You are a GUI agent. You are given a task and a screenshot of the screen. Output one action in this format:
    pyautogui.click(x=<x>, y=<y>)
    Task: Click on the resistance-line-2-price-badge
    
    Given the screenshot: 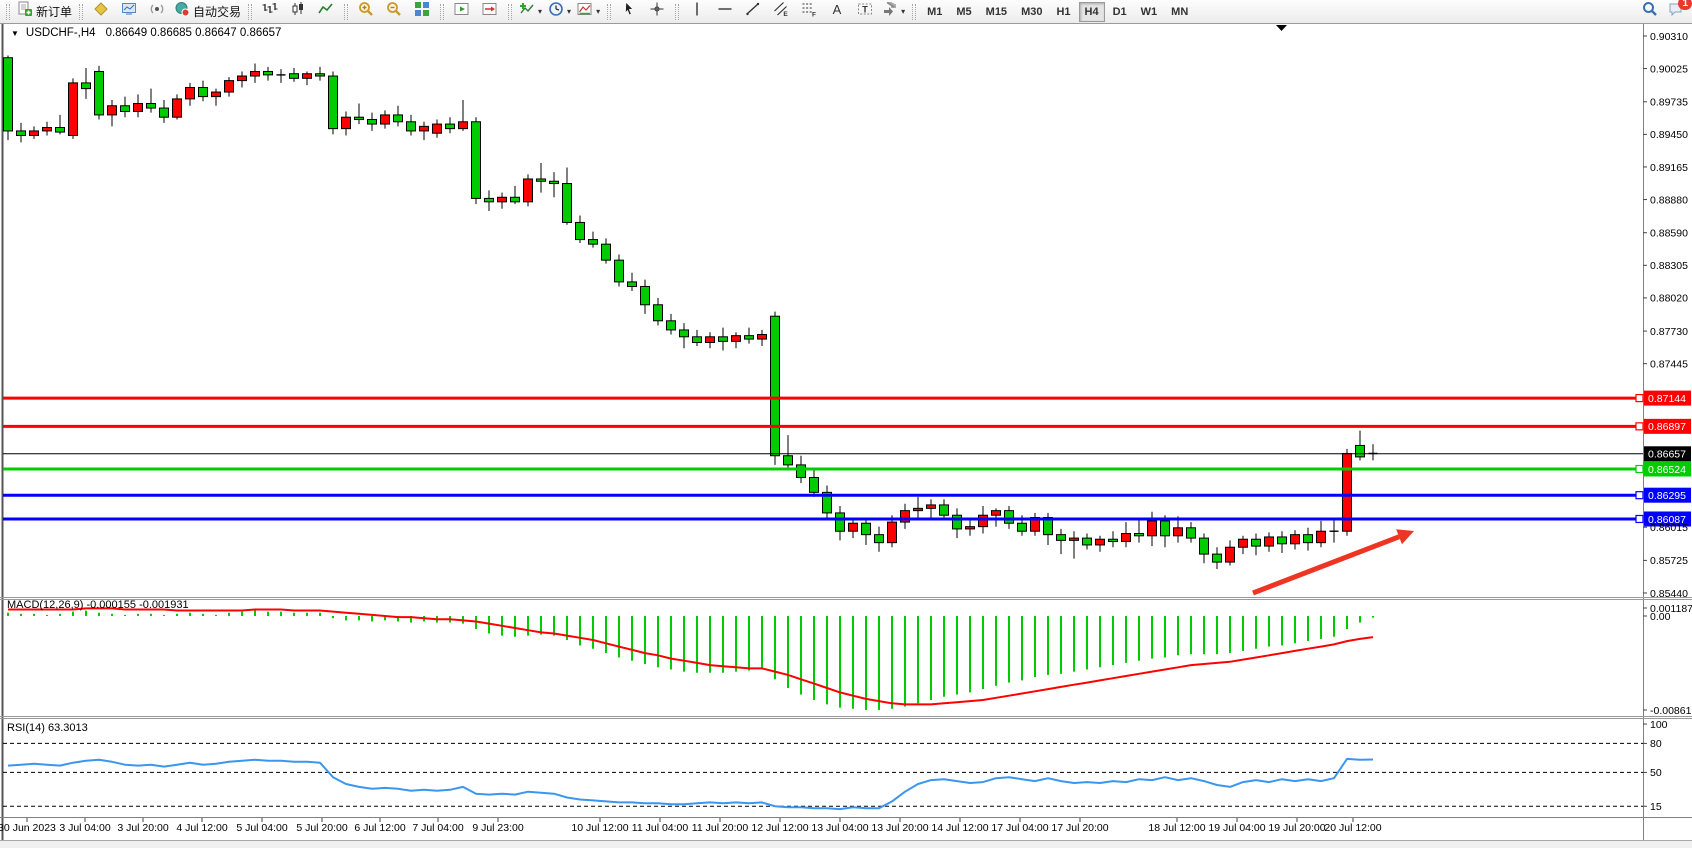 What is the action you would take?
    pyautogui.click(x=1667, y=426)
    